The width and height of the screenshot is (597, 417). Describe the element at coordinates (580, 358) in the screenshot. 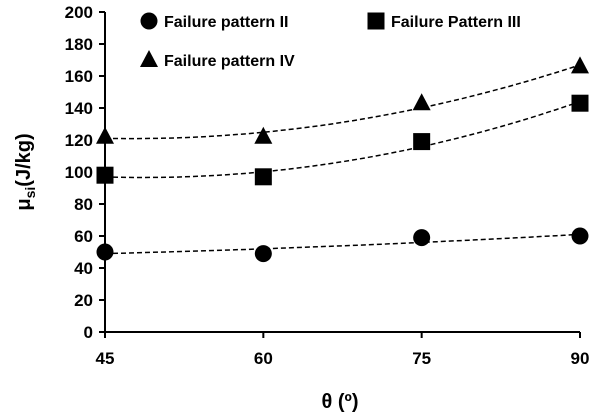

I see `x-tick-label: 90` at that location.